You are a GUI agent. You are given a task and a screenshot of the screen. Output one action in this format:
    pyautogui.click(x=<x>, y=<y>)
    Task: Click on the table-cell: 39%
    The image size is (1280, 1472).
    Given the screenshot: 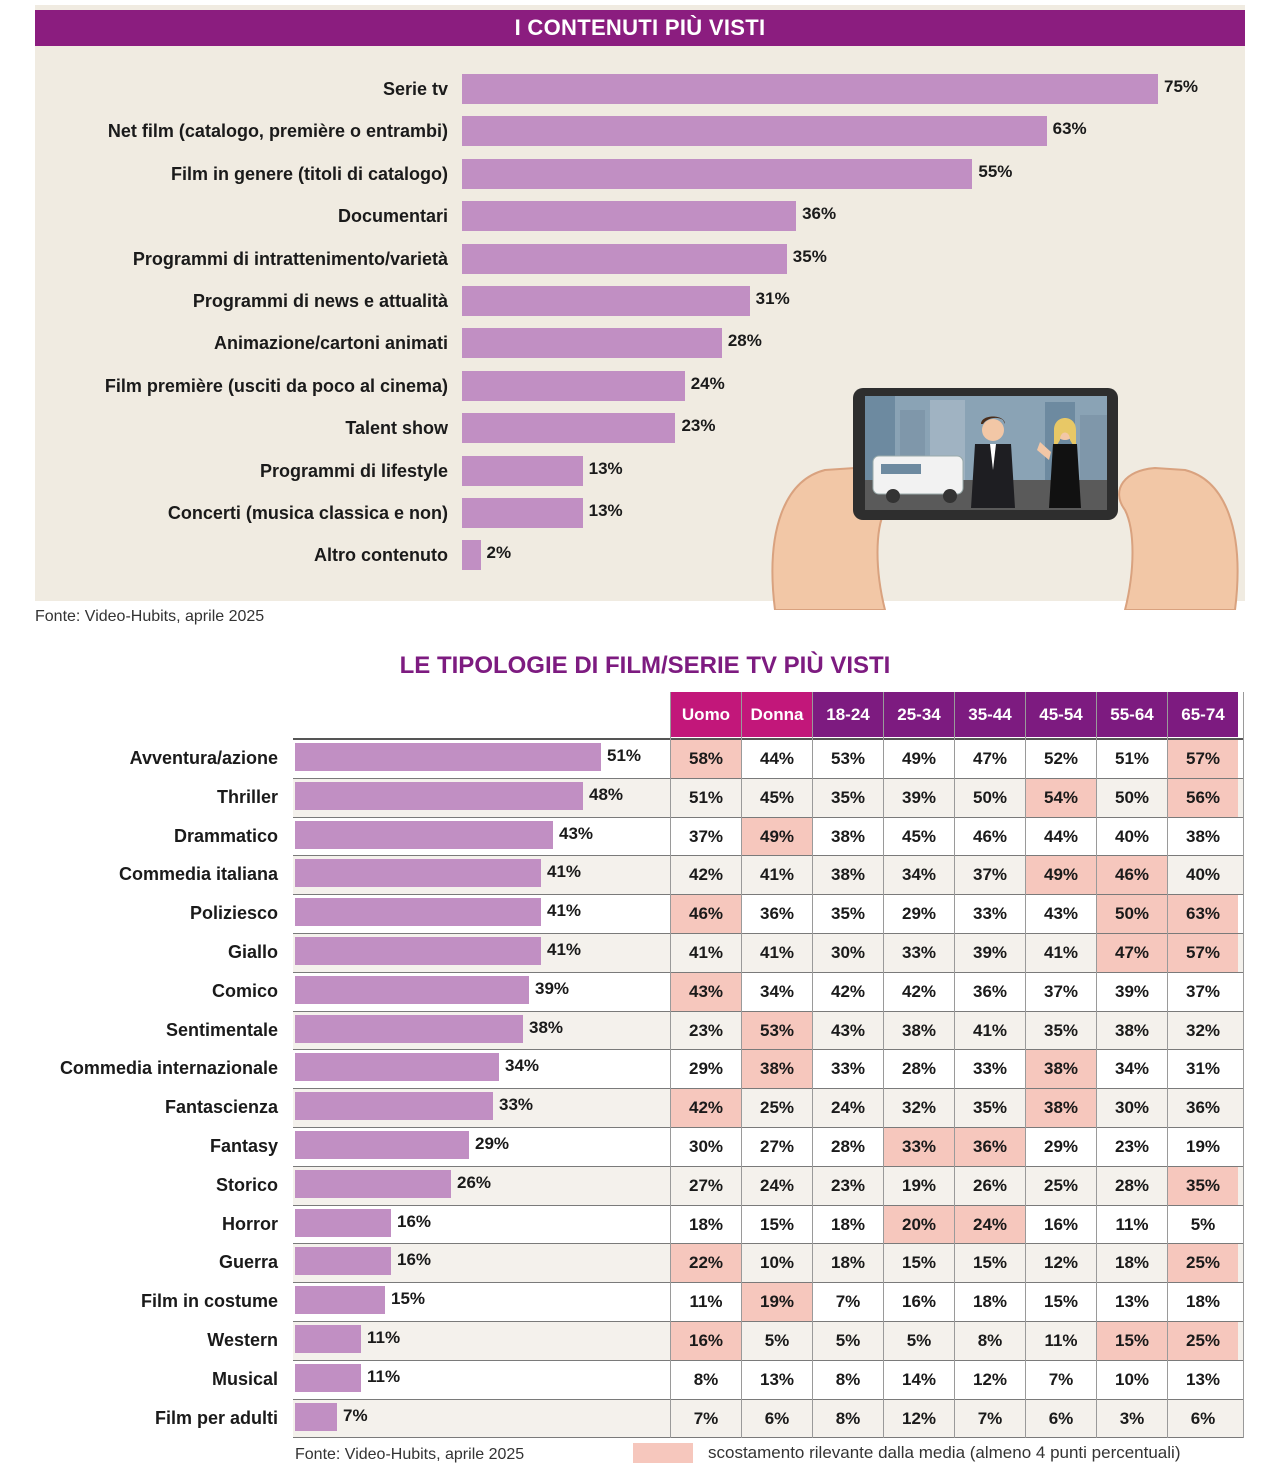 What is the action you would take?
    pyautogui.click(x=1132, y=991)
    